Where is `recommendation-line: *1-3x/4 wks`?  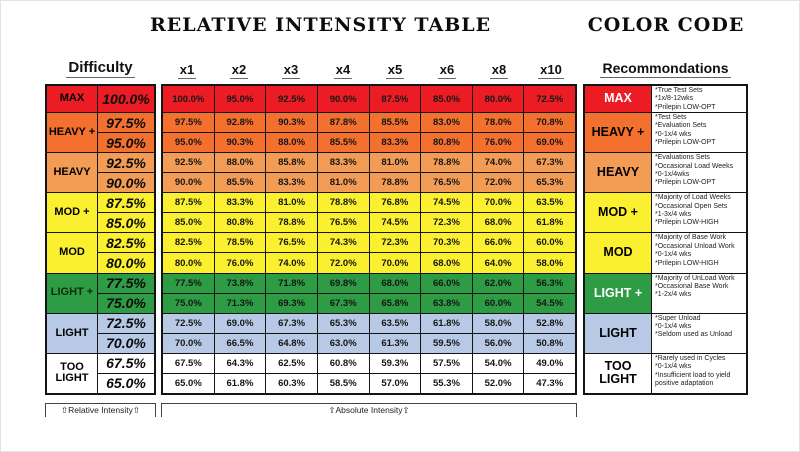
recommendation-line: *1-3x/4 wks is located at coordinates (673, 215).